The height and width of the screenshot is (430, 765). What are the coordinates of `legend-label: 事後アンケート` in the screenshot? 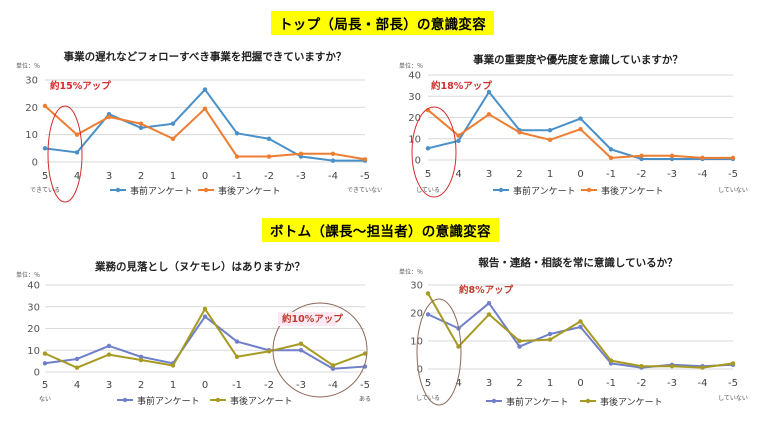 It's located at (632, 191).